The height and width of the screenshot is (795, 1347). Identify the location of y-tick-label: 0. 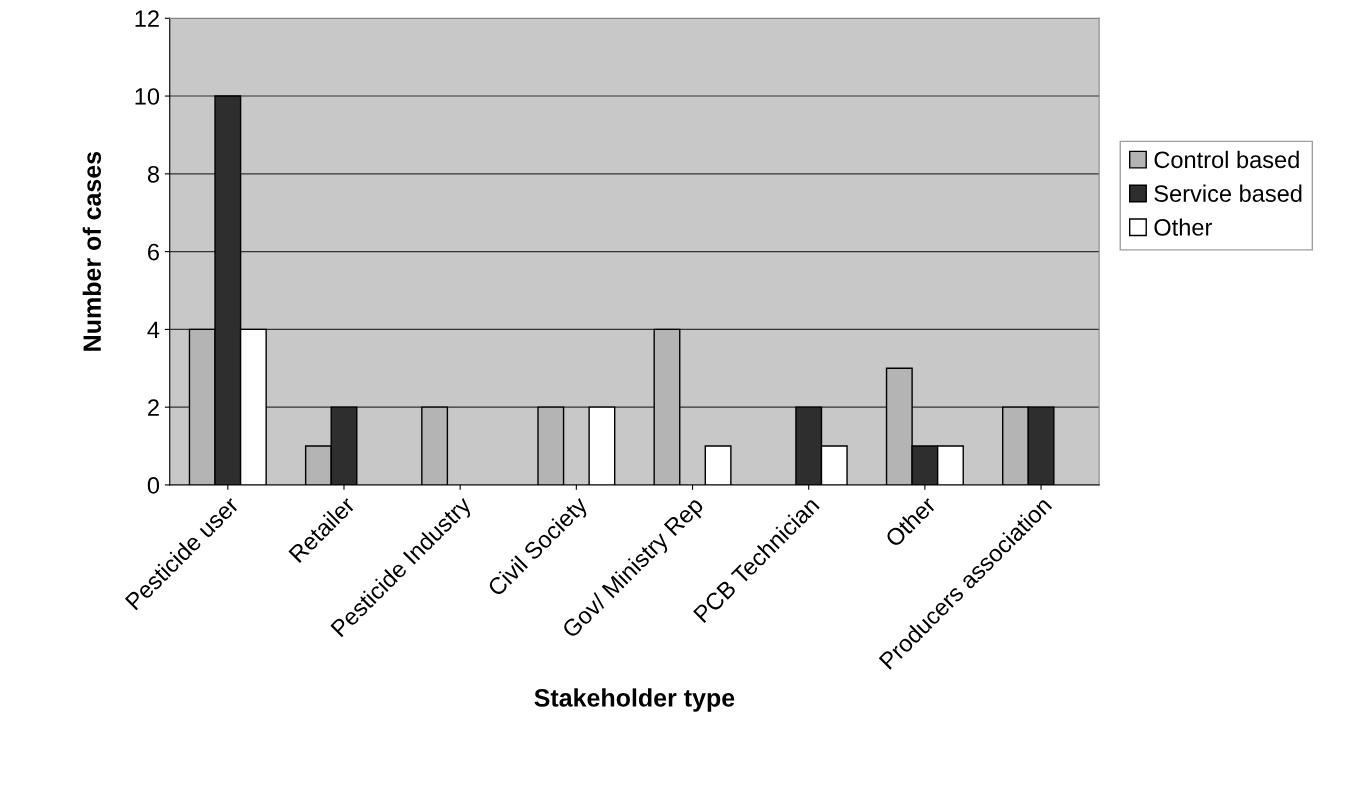
(153, 485).